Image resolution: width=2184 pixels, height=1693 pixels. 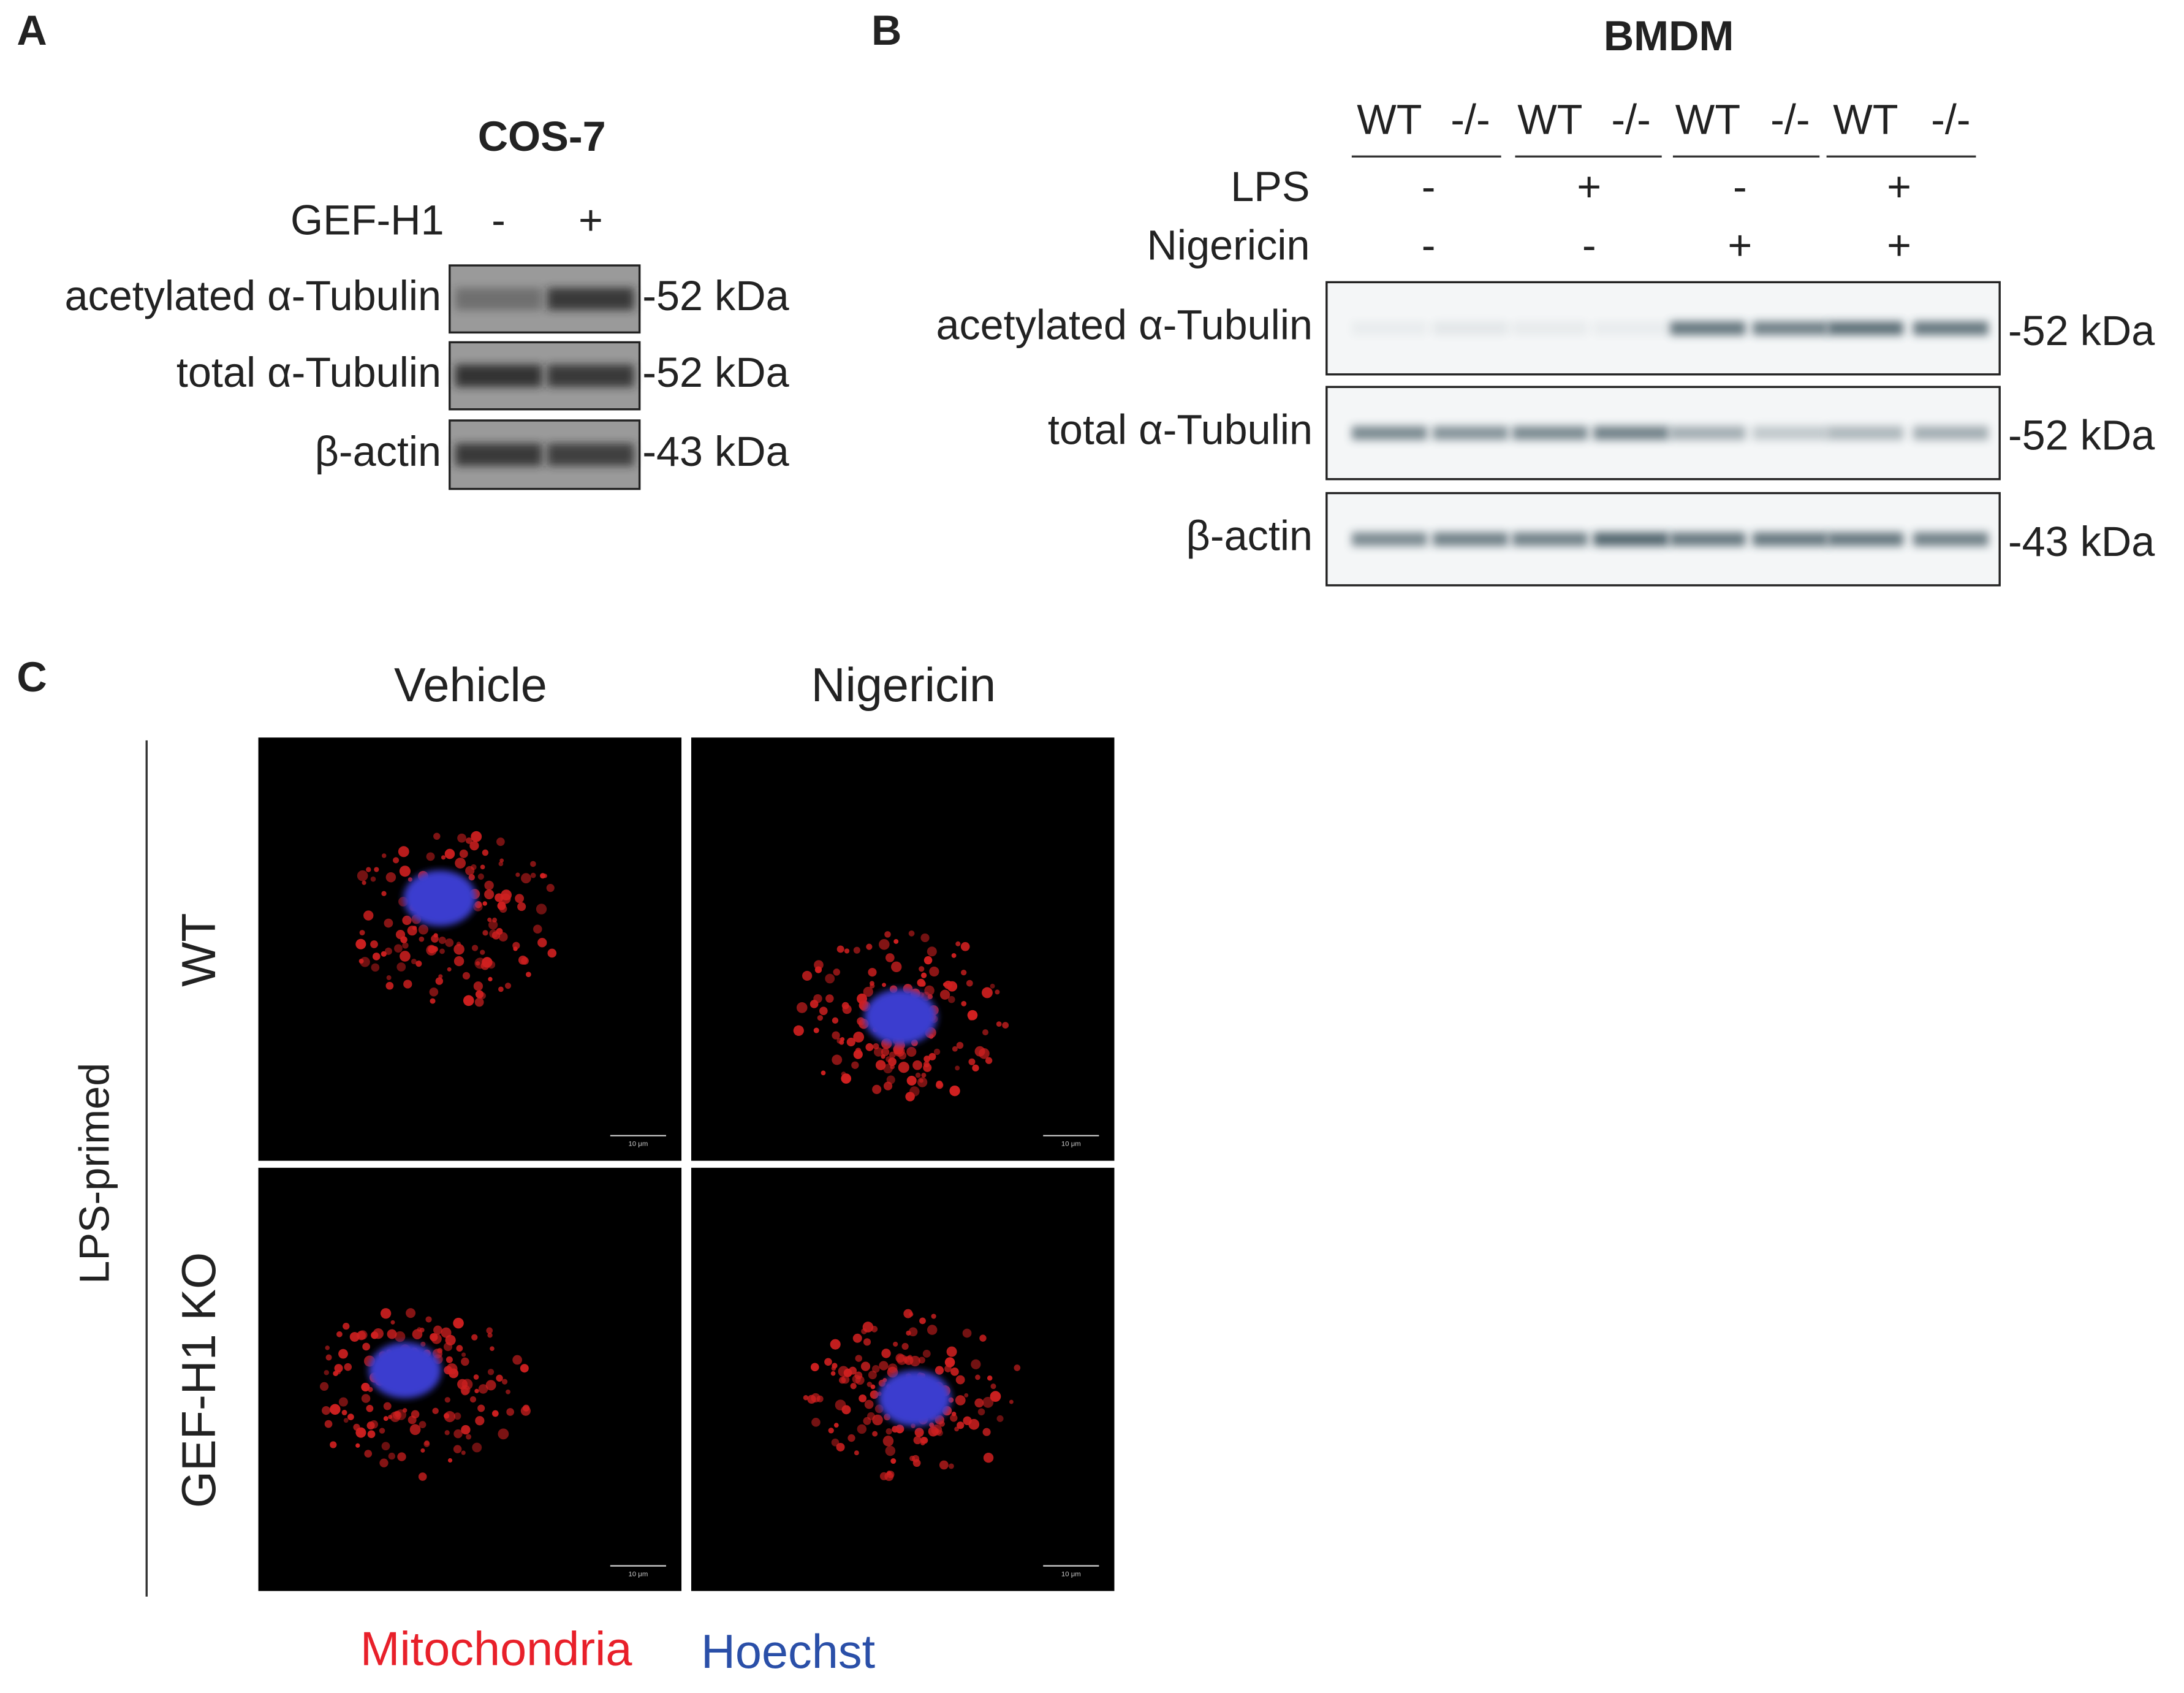 I want to click on scale-bar-label: 10 μm, so click(x=1071, y=1143).